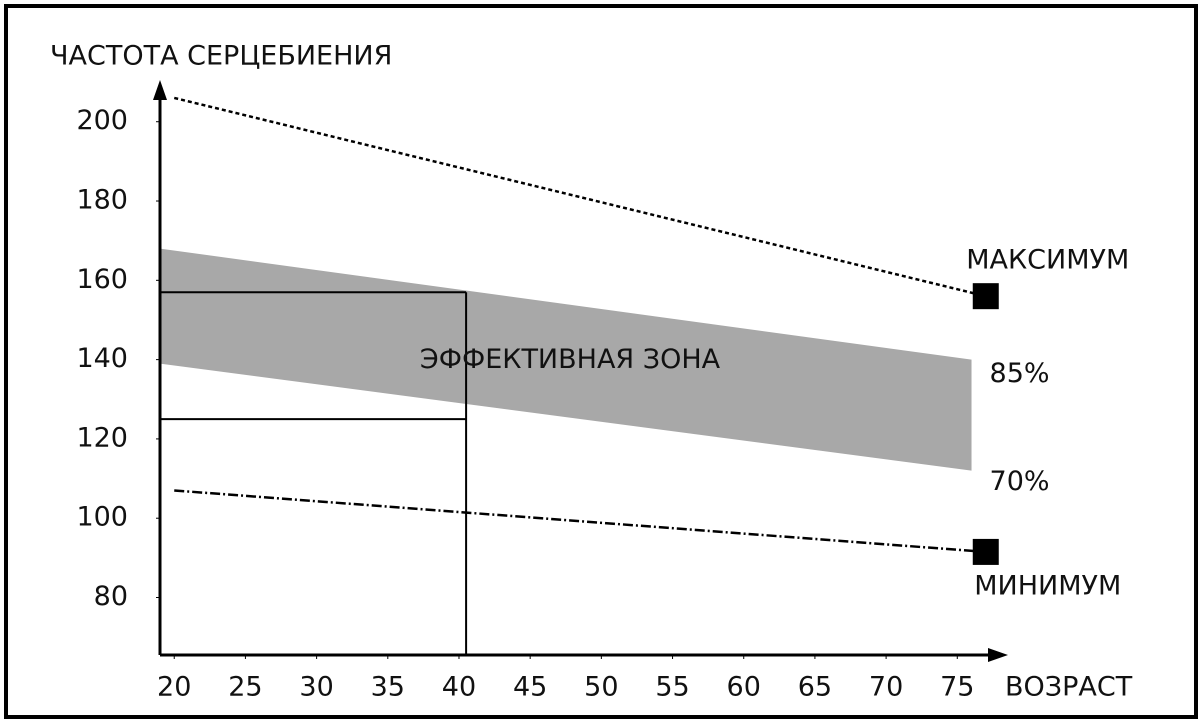 The image size is (1202, 723). What do you see at coordinates (1020, 373) in the screenshot?
I see `upper-band-label: 85%` at bounding box center [1020, 373].